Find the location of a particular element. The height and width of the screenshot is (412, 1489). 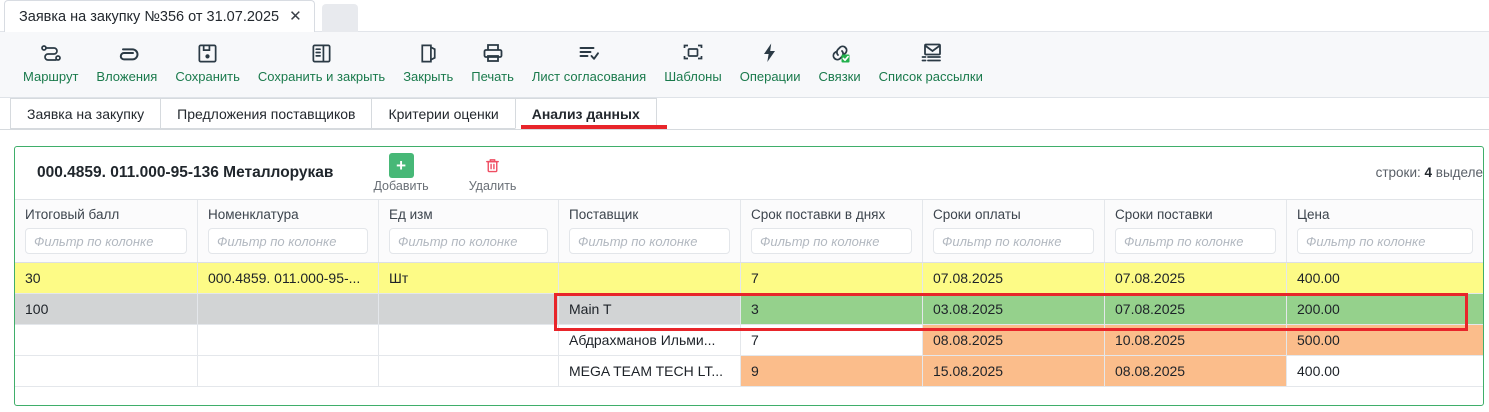

ribbon-label: Шаблоны is located at coordinates (693, 76).